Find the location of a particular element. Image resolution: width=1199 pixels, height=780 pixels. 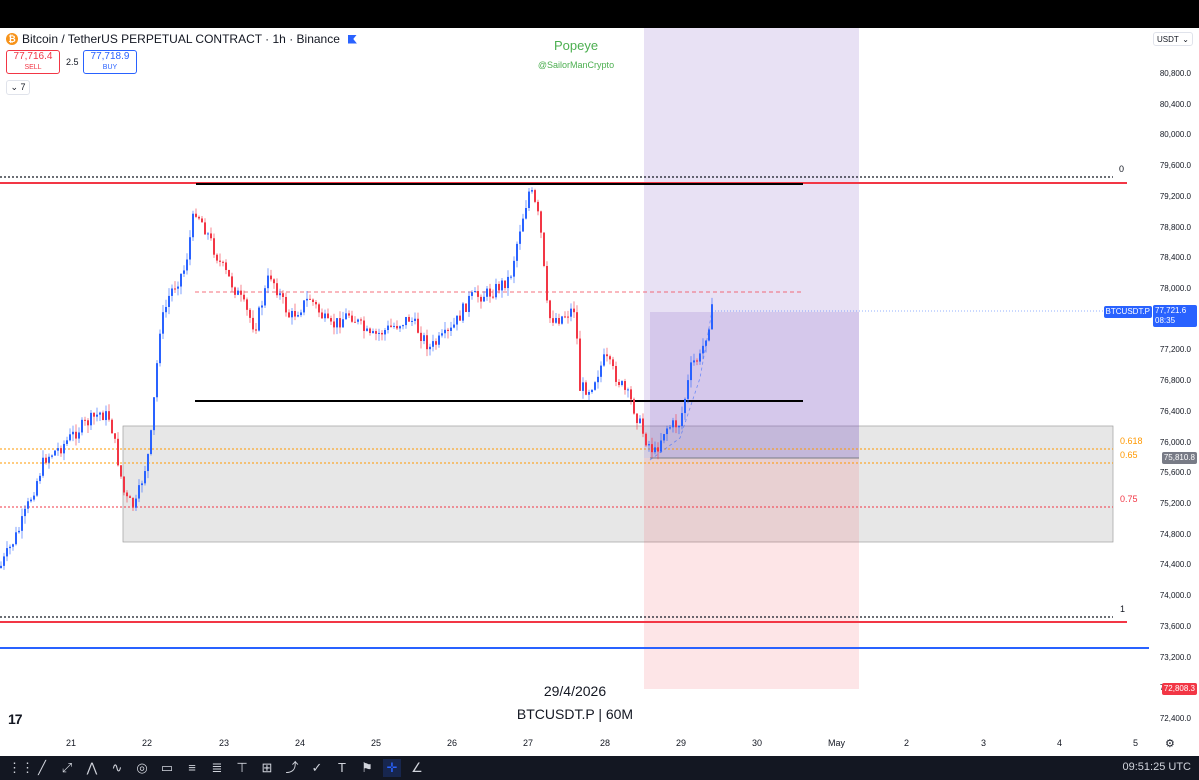

brush-icon: ∿ is located at coordinates (117, 767).